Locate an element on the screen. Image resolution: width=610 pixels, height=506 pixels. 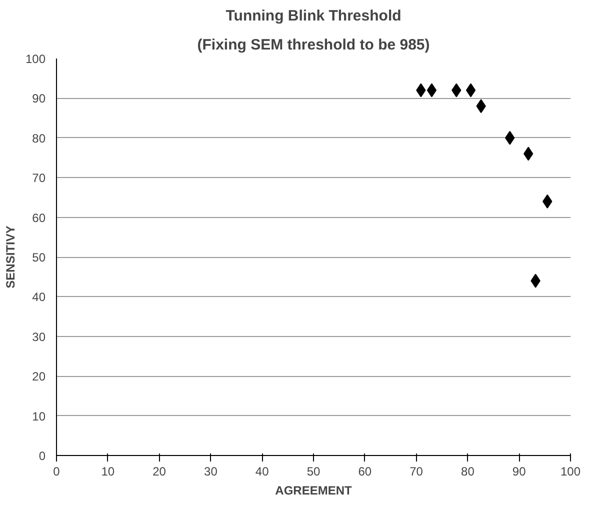
x-tick-label: 60 is located at coordinates (365, 471).